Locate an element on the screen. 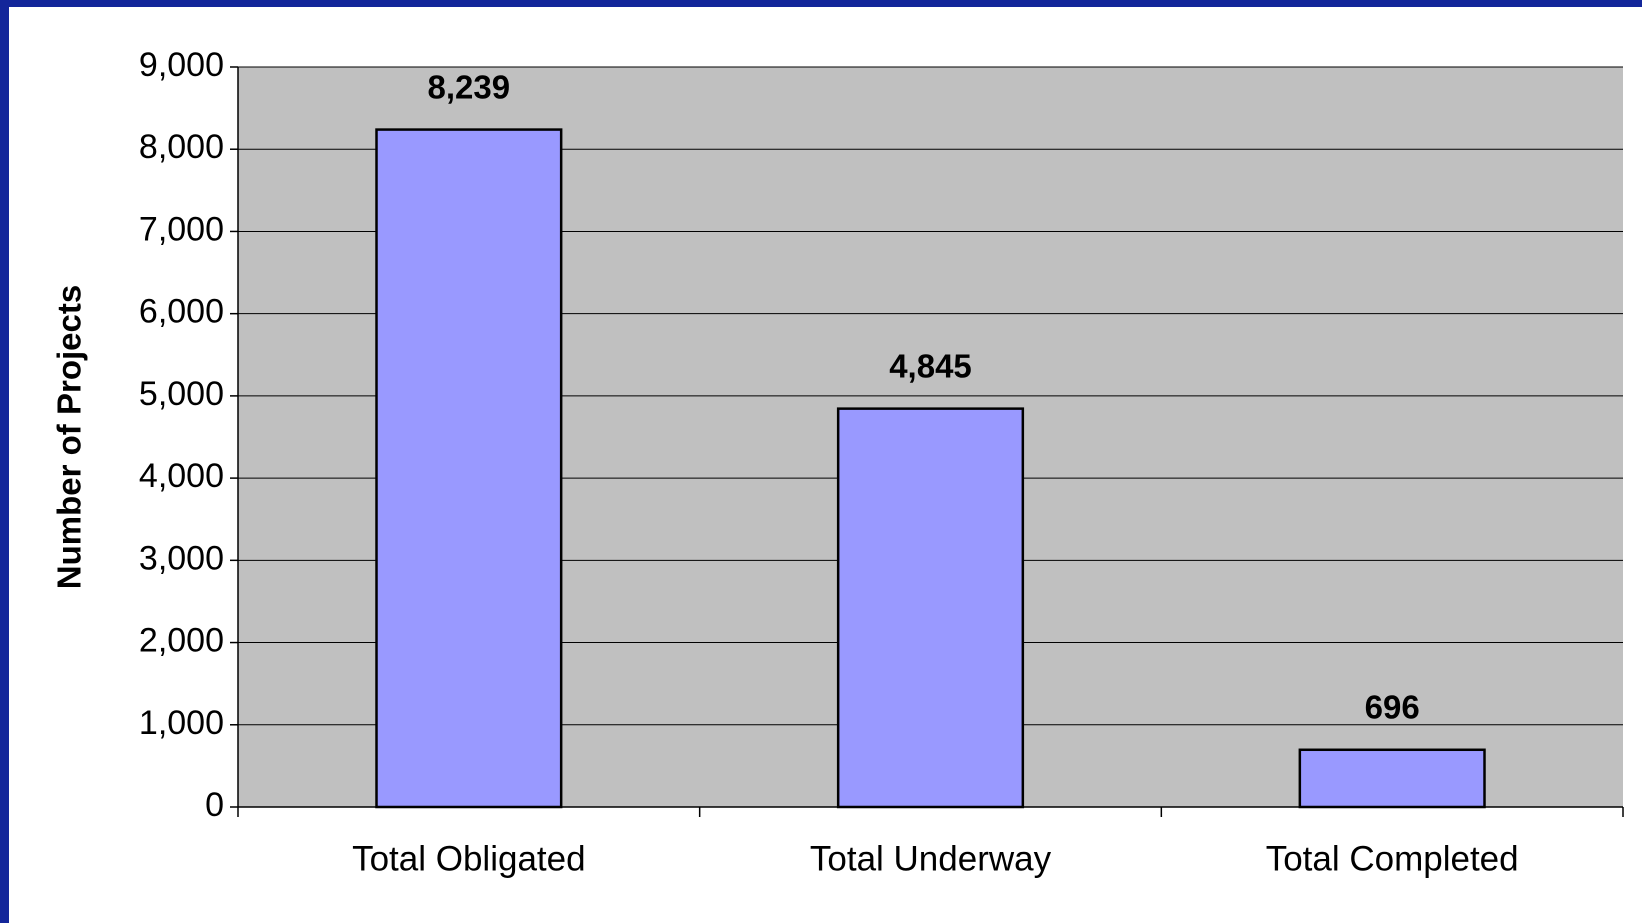 The height and width of the screenshot is (923, 1642). data-label: 4,845 is located at coordinates (930, 365).